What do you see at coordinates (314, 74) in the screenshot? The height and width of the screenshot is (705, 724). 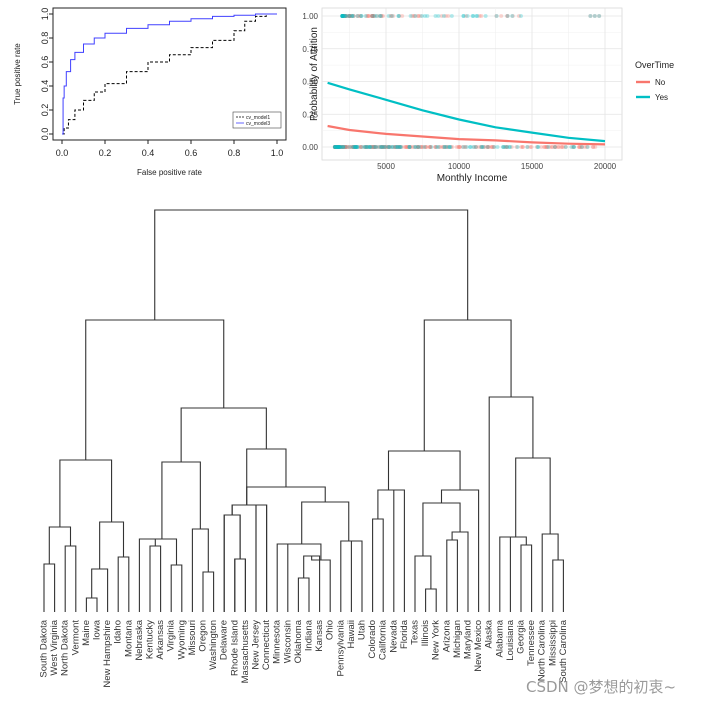 I see `glm-y-axis-label: Probability of Attrition` at bounding box center [314, 74].